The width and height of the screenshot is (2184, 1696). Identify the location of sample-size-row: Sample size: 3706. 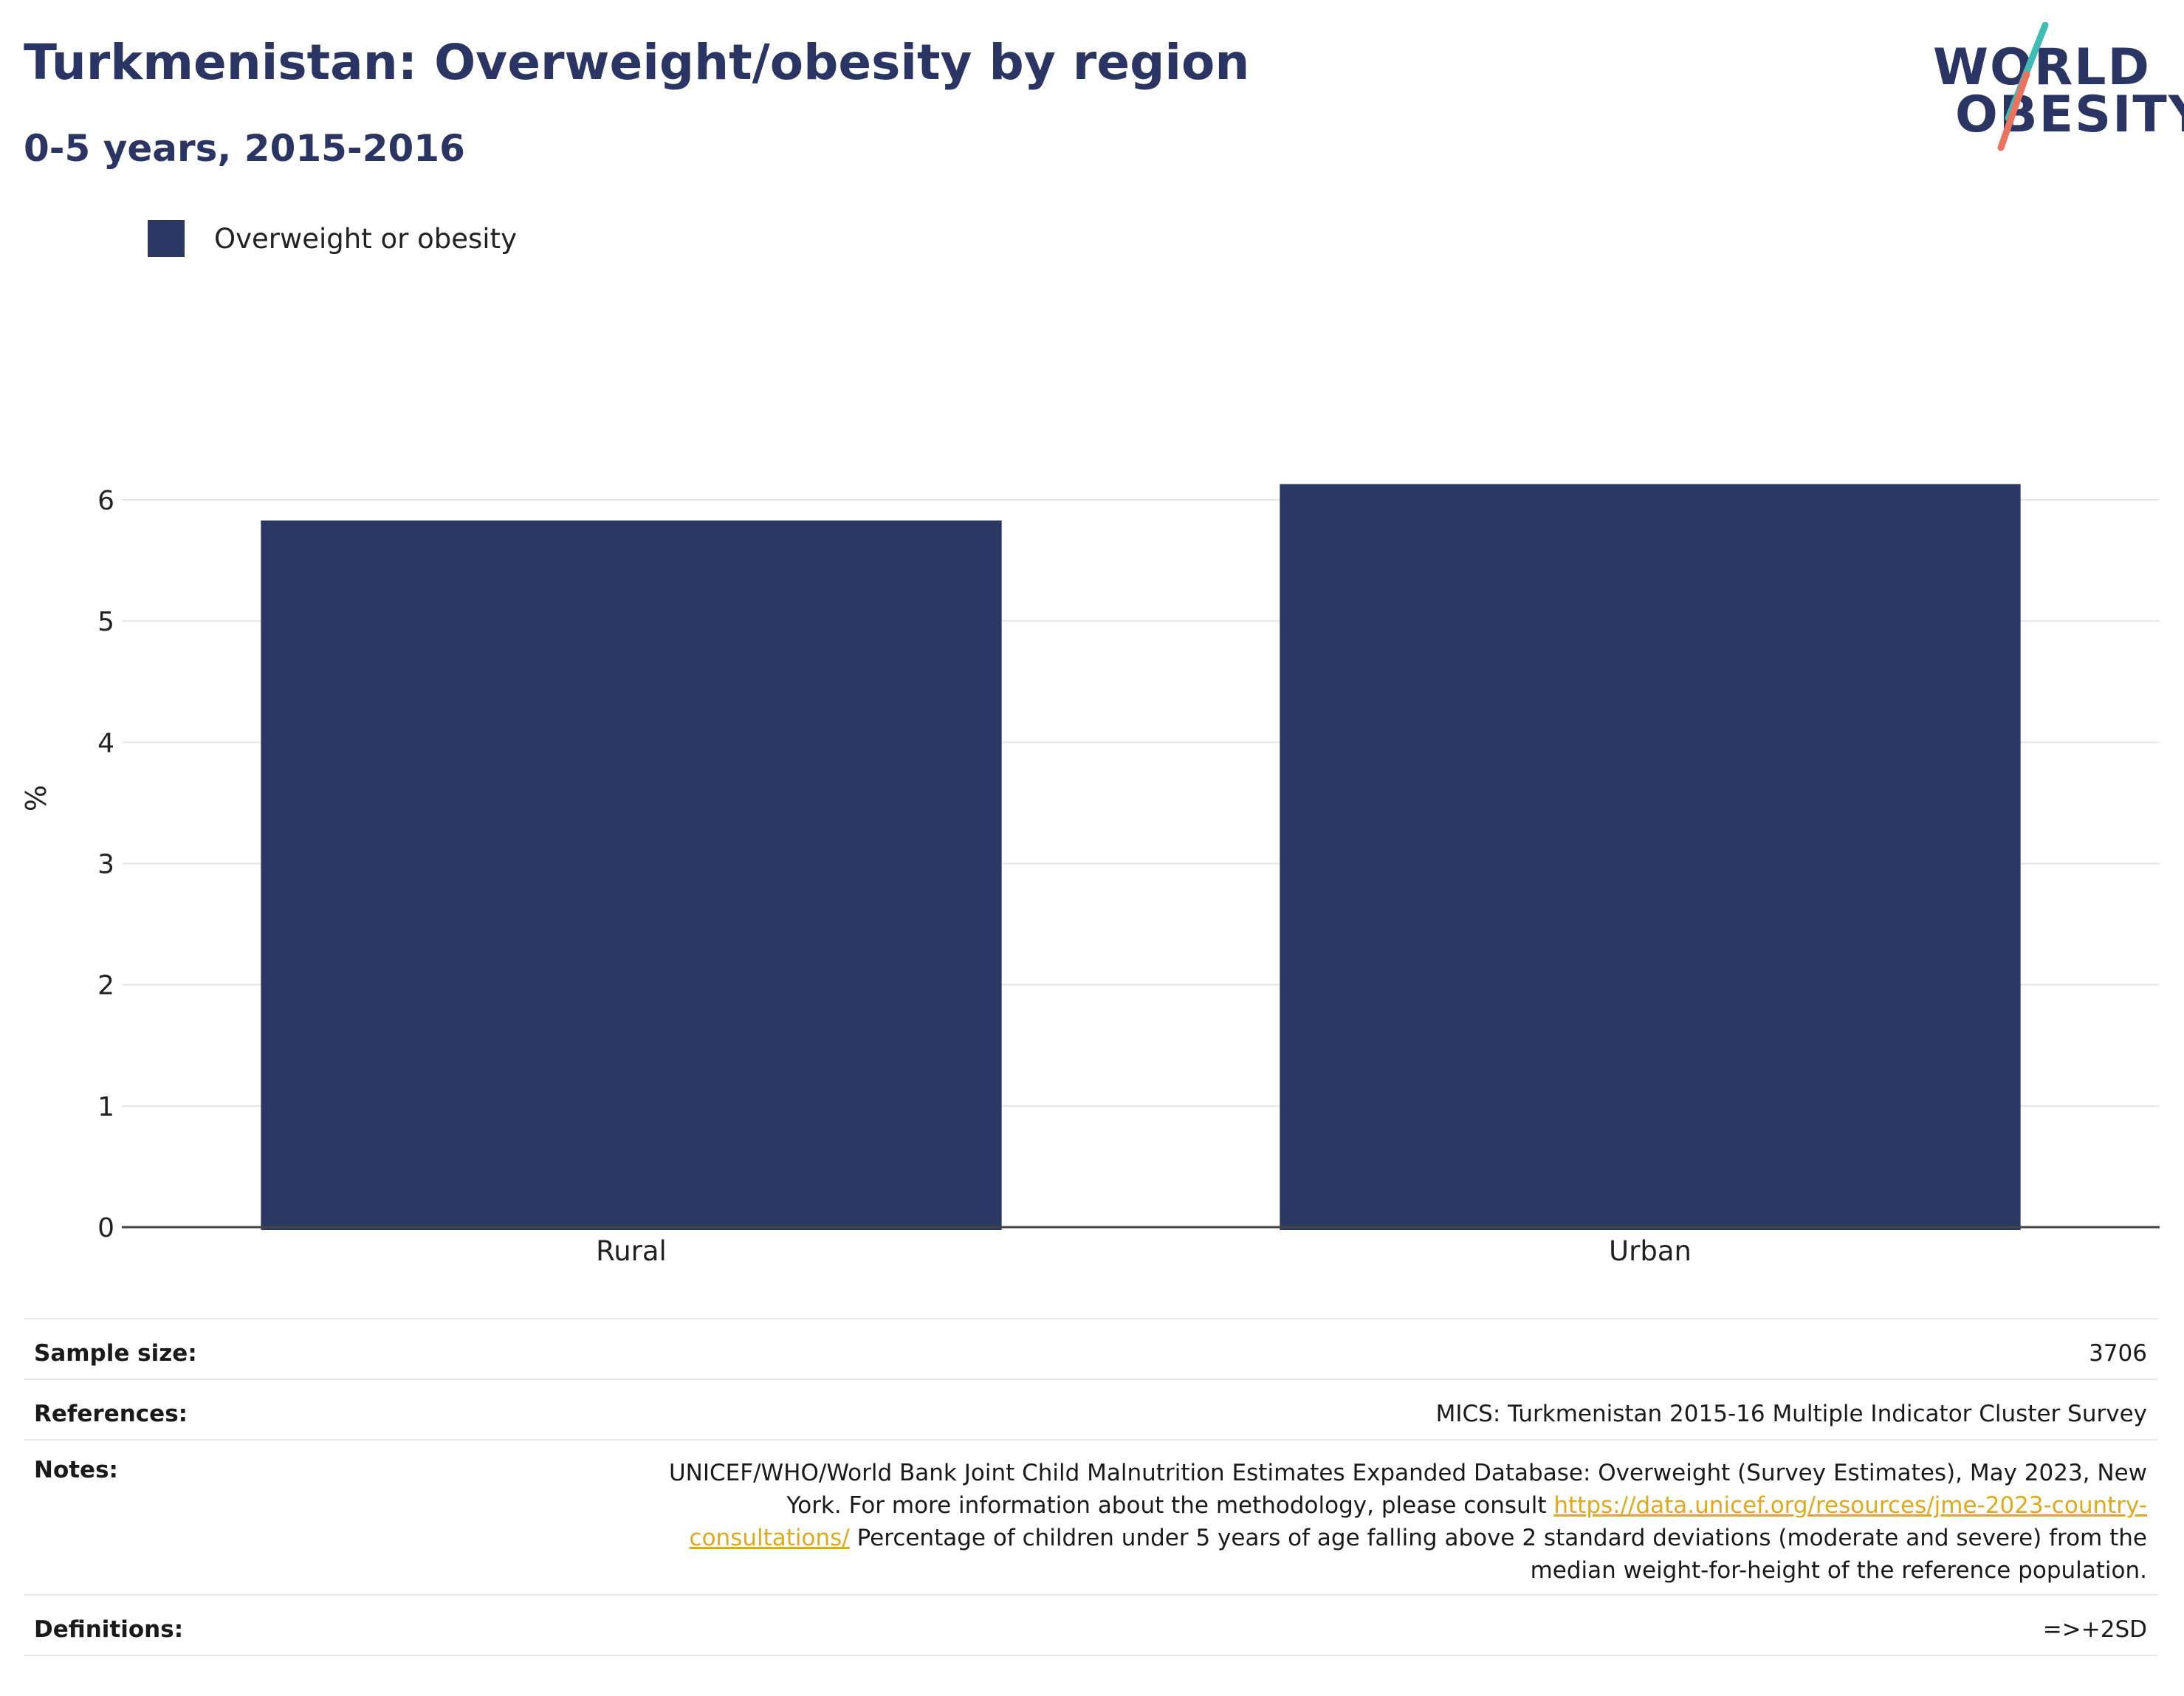
(1090, 1348).